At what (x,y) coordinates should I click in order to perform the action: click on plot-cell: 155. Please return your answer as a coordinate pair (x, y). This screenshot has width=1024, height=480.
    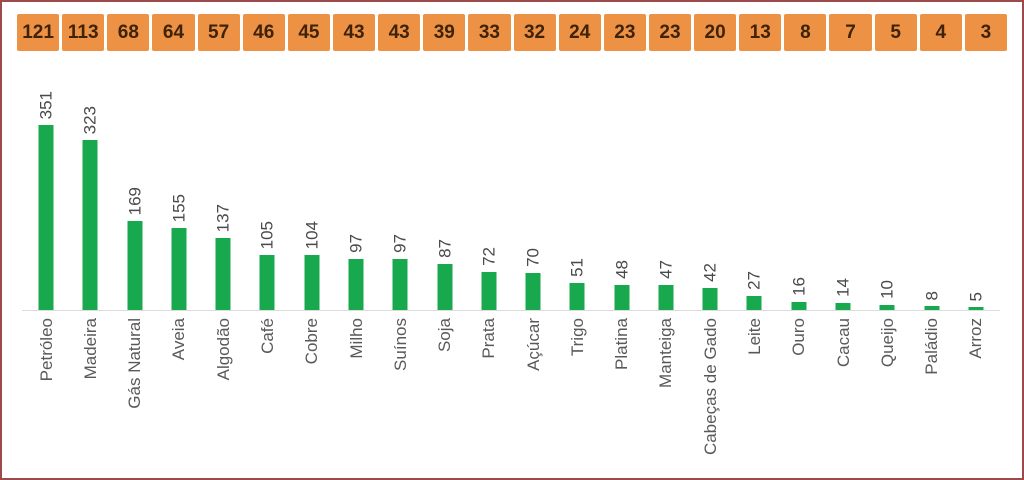
    Looking at the image, I should click on (179, 191).